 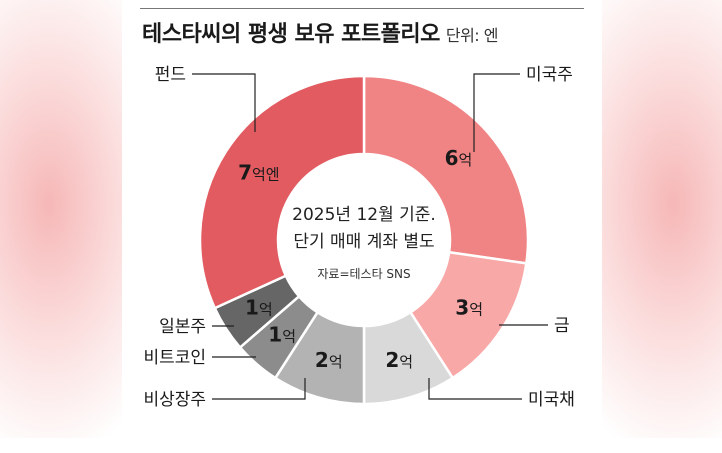 What do you see at coordinates (399, 360) in the screenshot?
I see `value-label-미국채: 2억` at bounding box center [399, 360].